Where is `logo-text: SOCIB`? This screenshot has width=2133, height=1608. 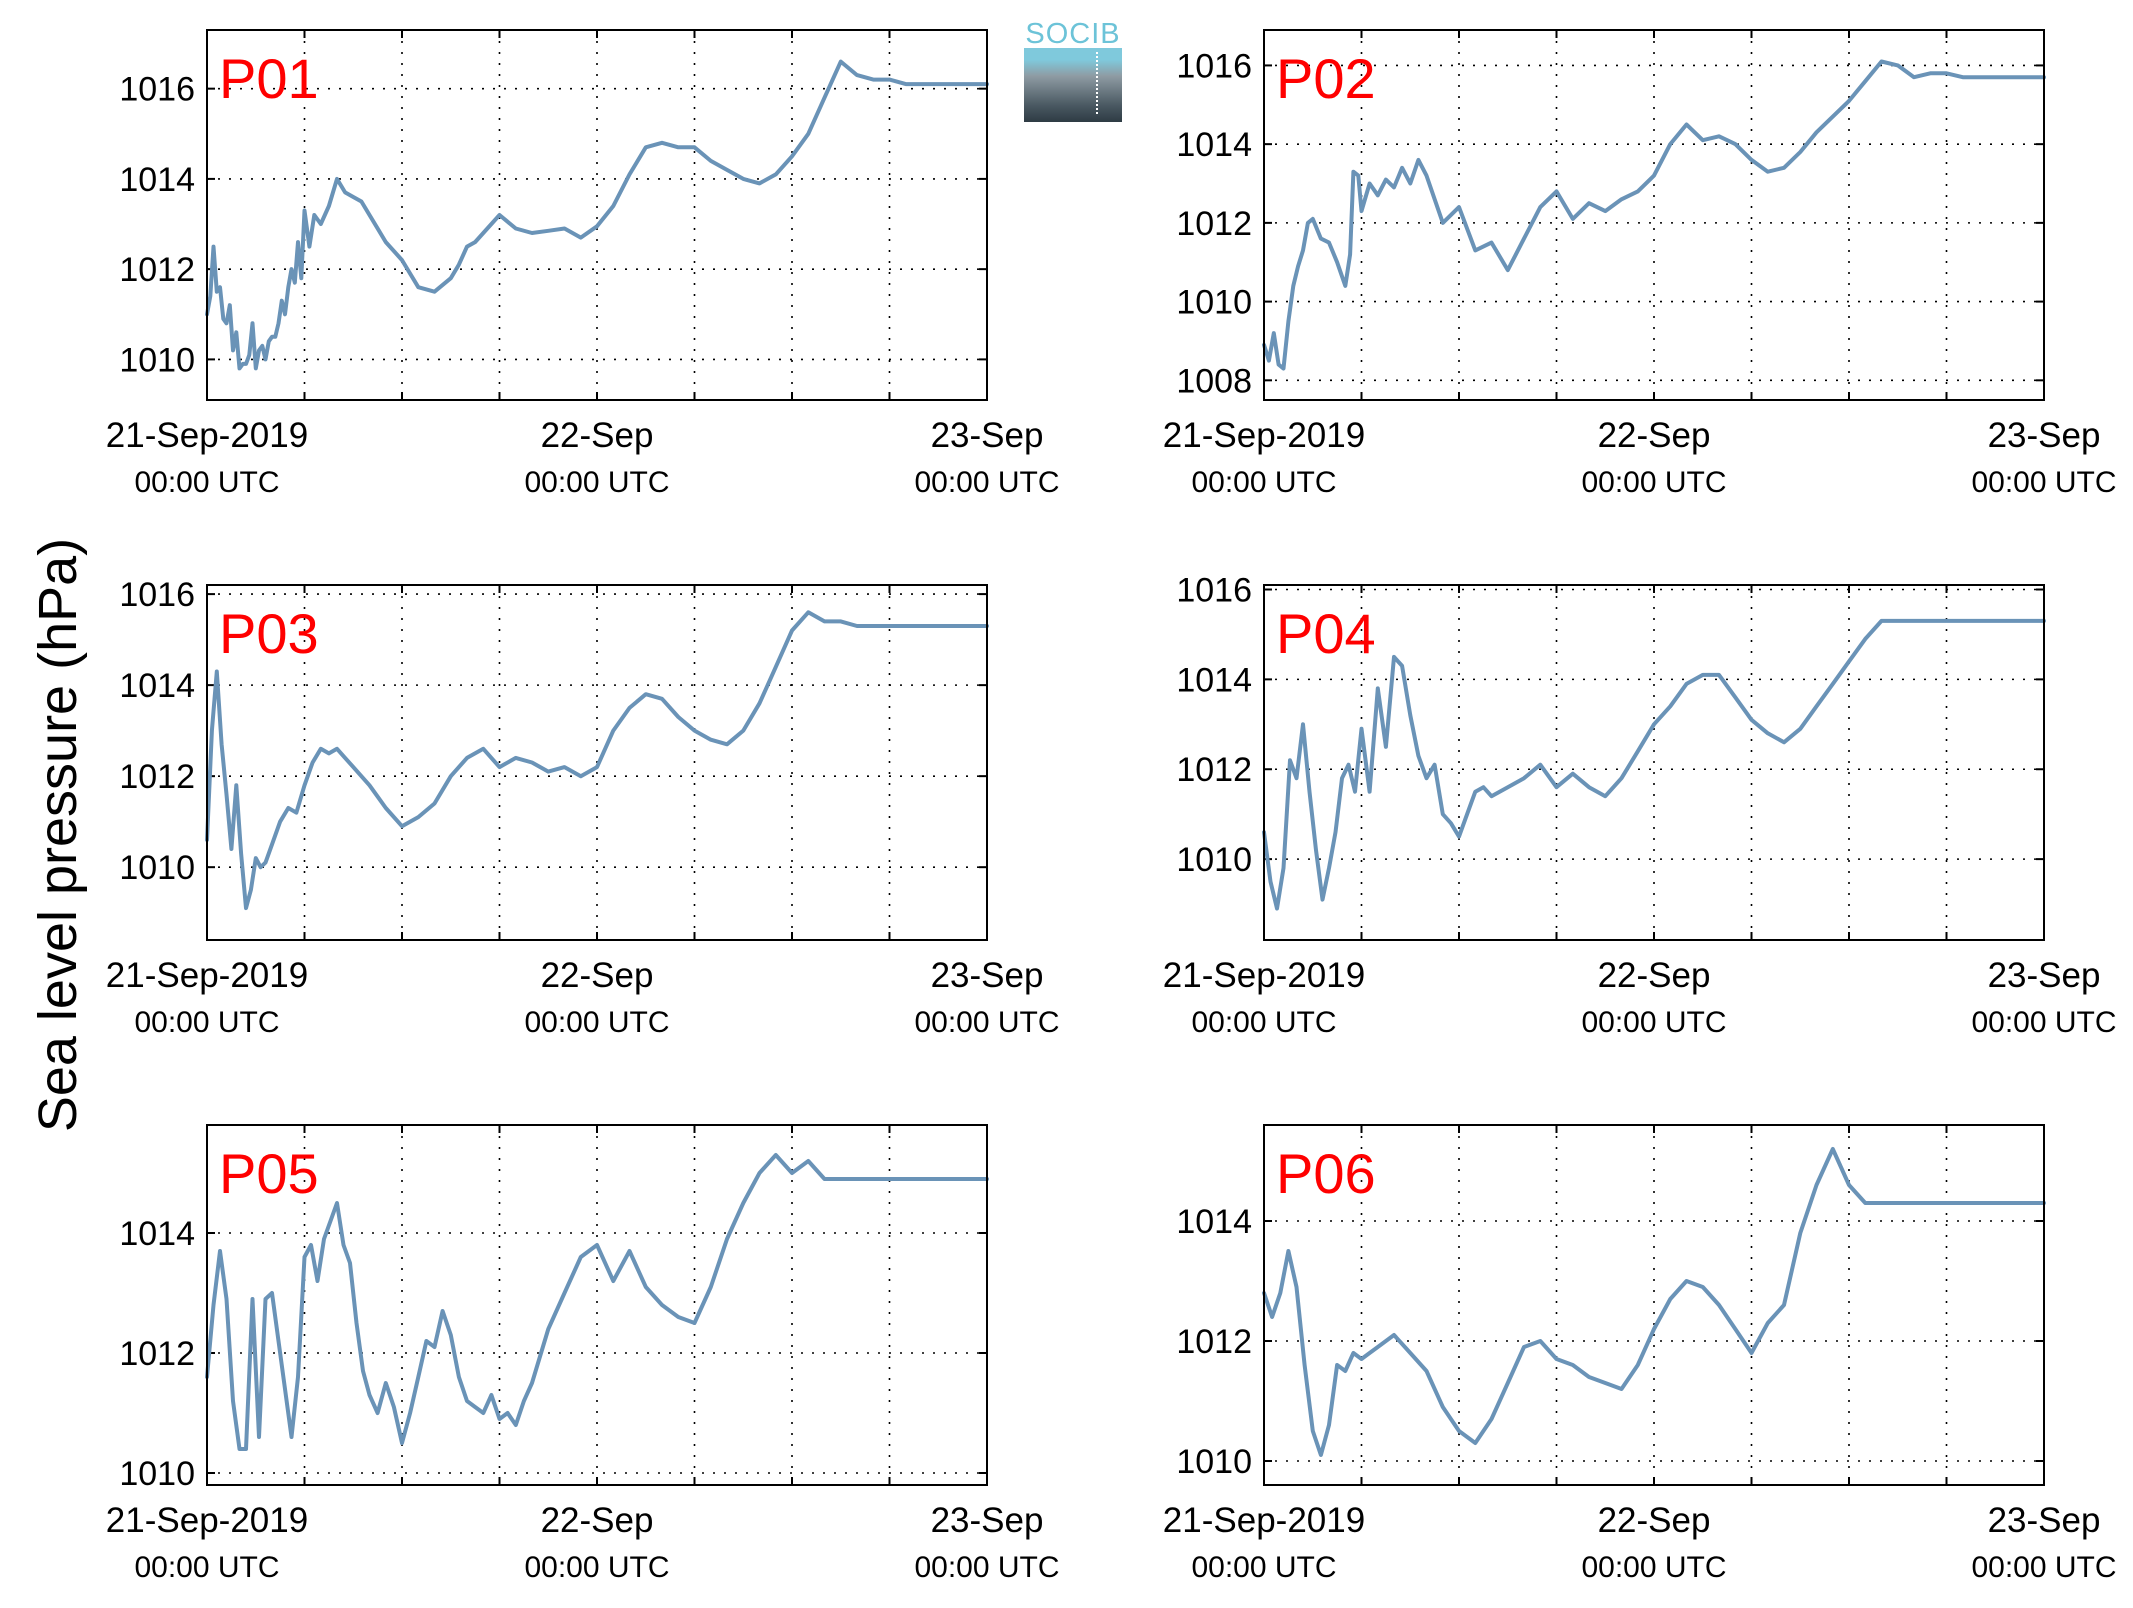
logo-text: SOCIB is located at coordinates (1073, 34).